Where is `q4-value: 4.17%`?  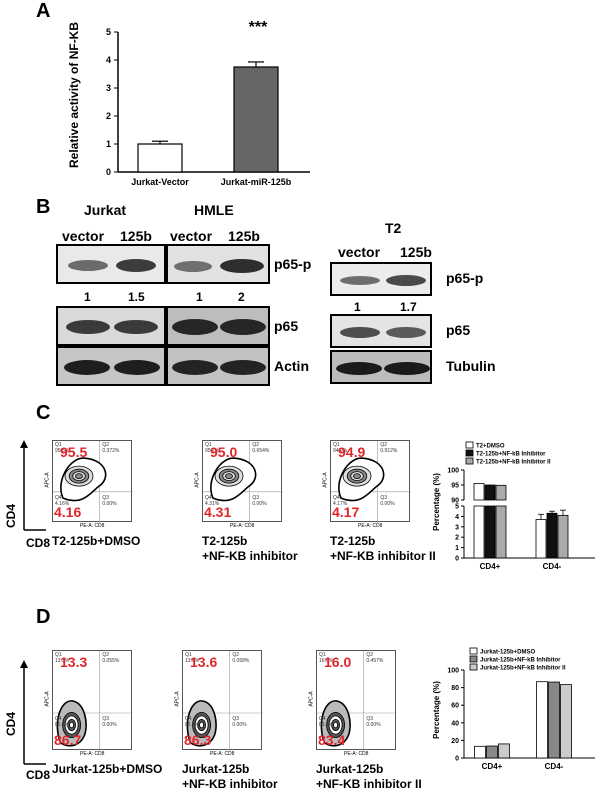
q4-value: 4.17% is located at coordinates (340, 503).